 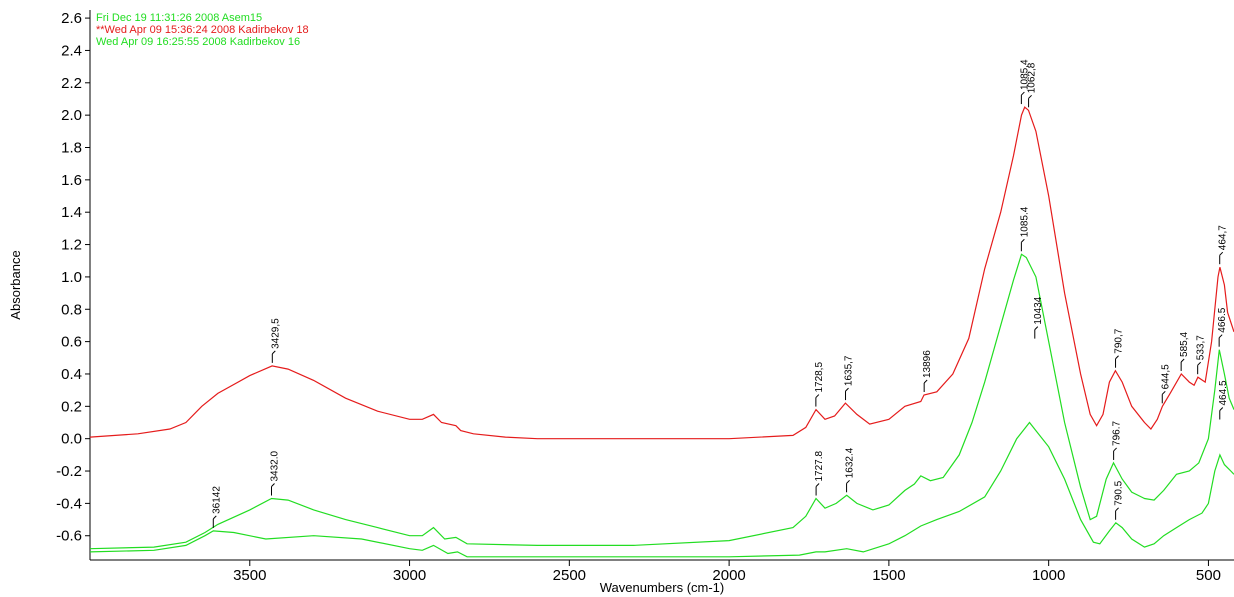 I want to click on y-tick-label: -0.2, so click(x=69, y=471).